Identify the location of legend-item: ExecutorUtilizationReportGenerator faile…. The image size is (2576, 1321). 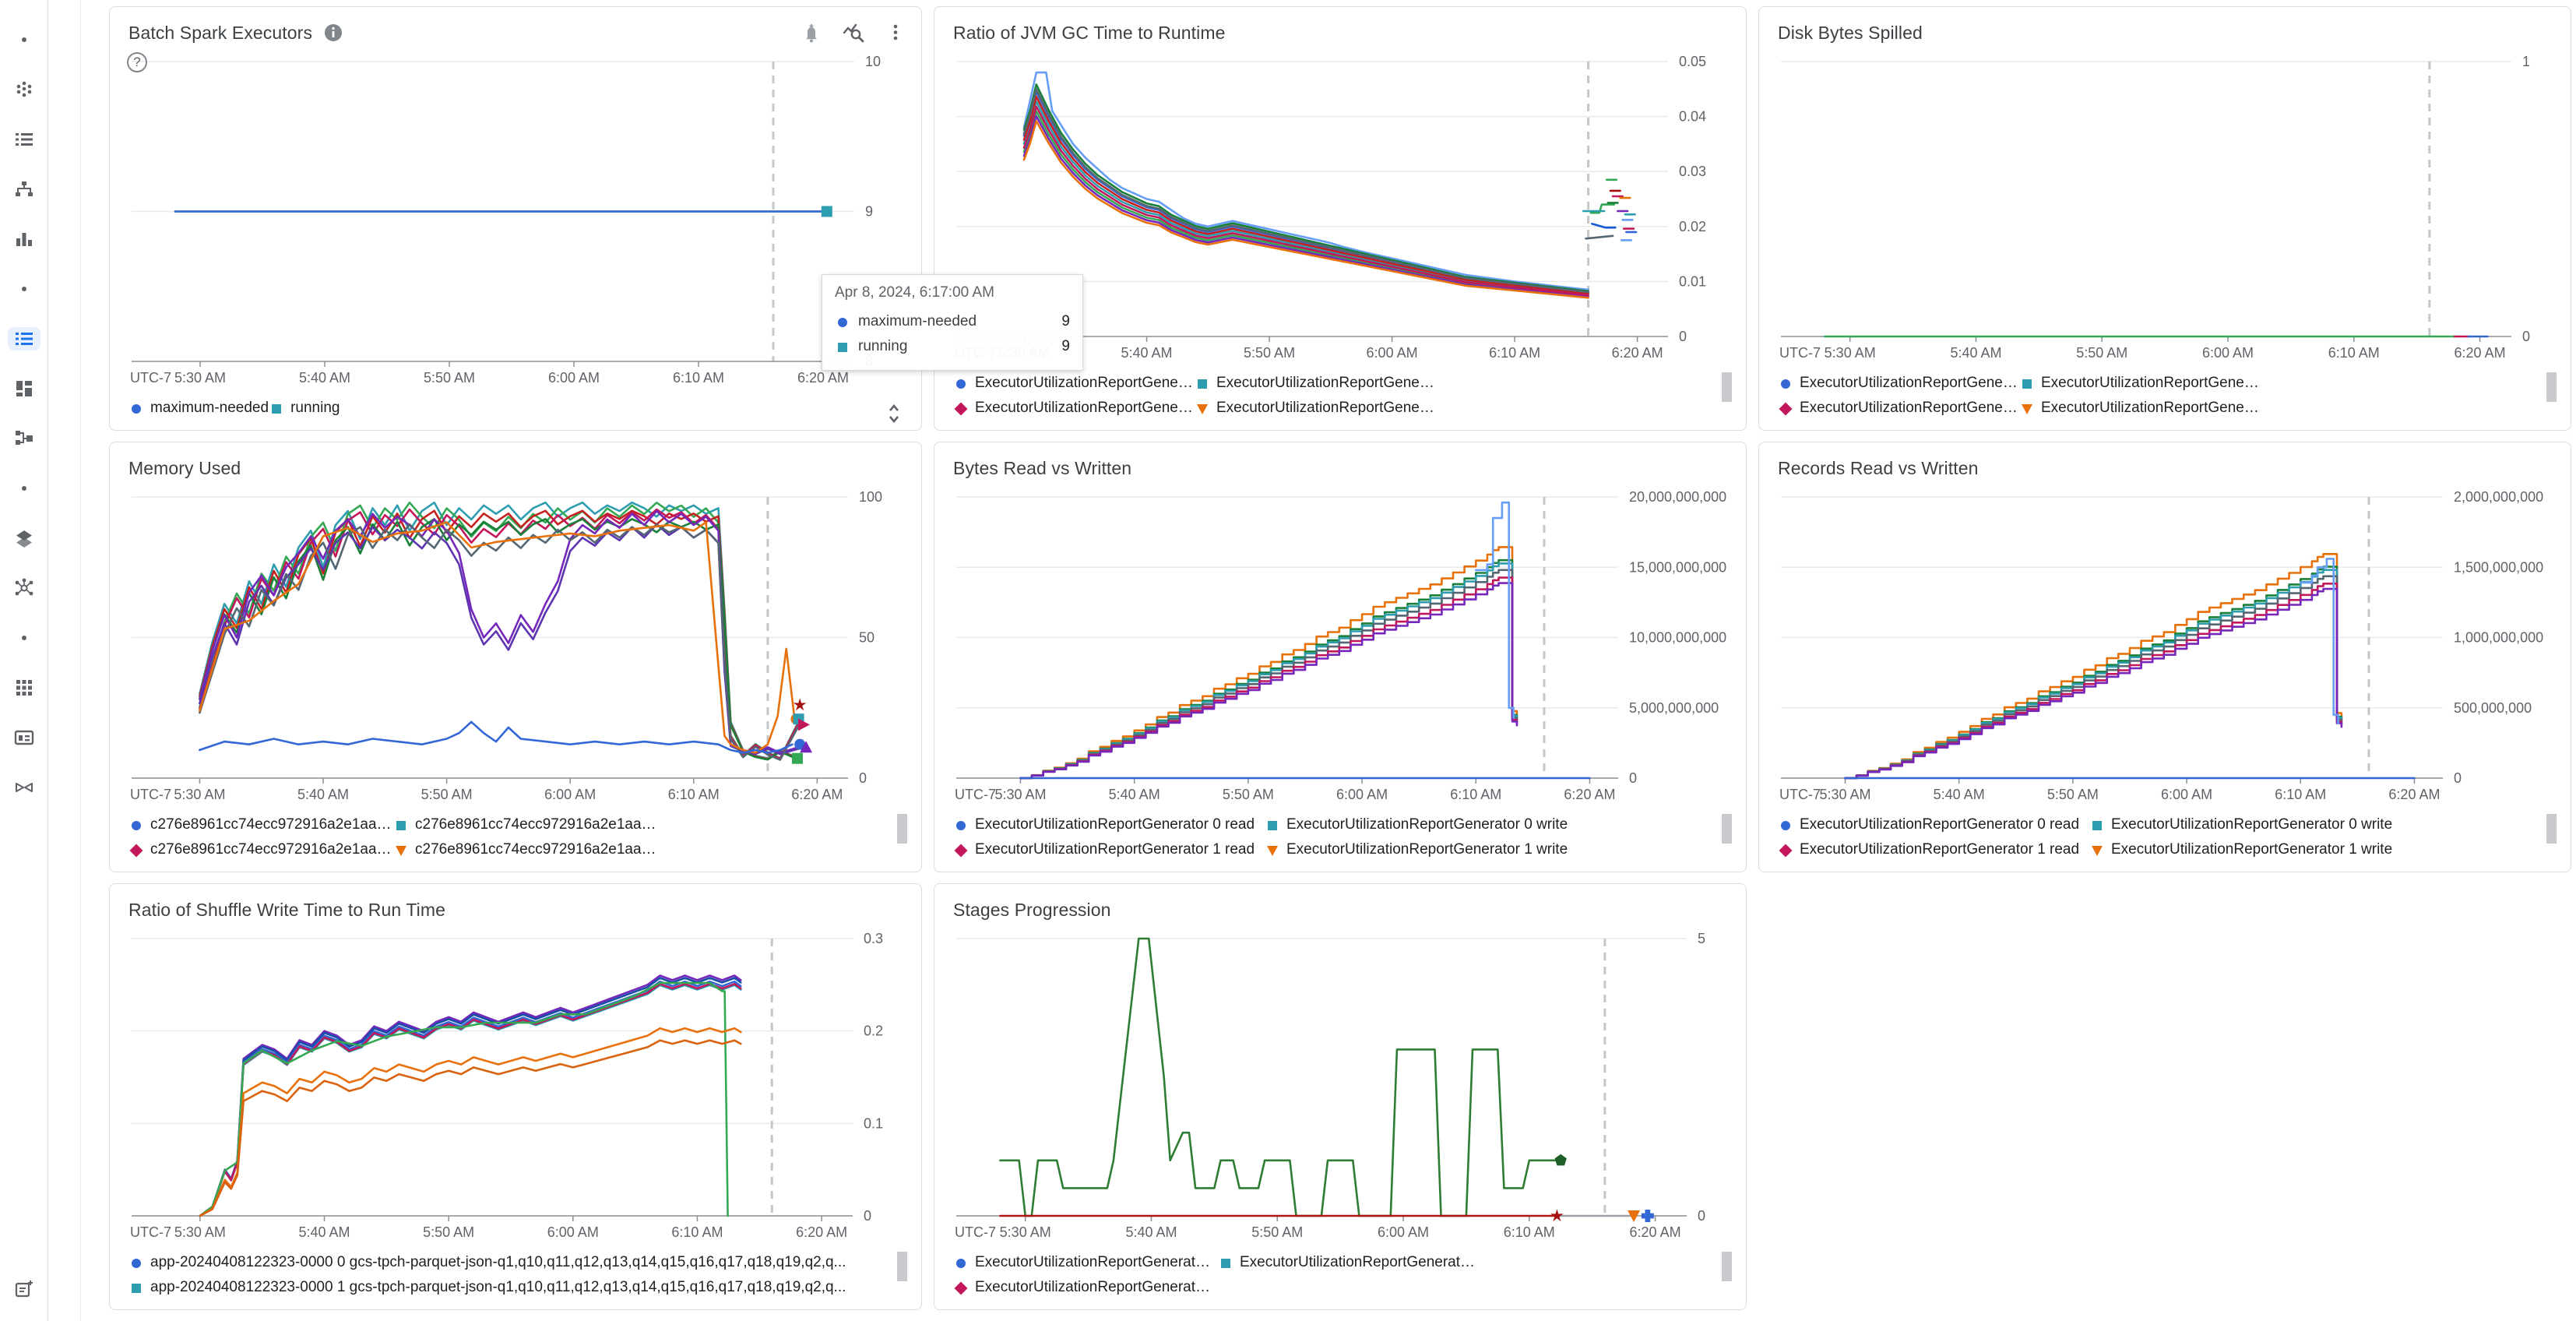
(1085, 1262).